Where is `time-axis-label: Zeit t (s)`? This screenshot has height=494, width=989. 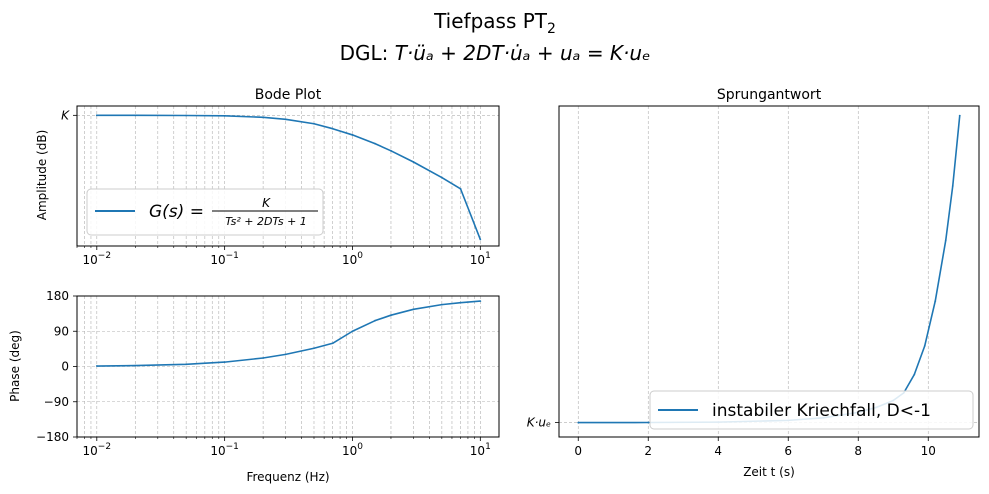 time-axis-label: Zeit t (s) is located at coordinates (769, 472).